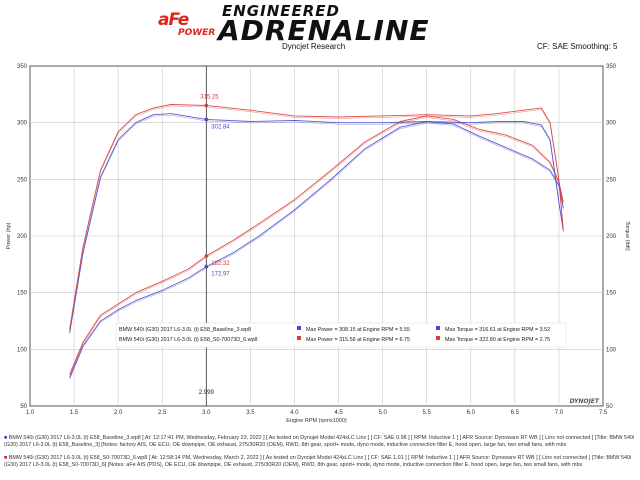 This screenshot has width=640, height=480. Describe the element at coordinates (382, 413) in the screenshot. I see `x-tick-label: 5.0` at that location.